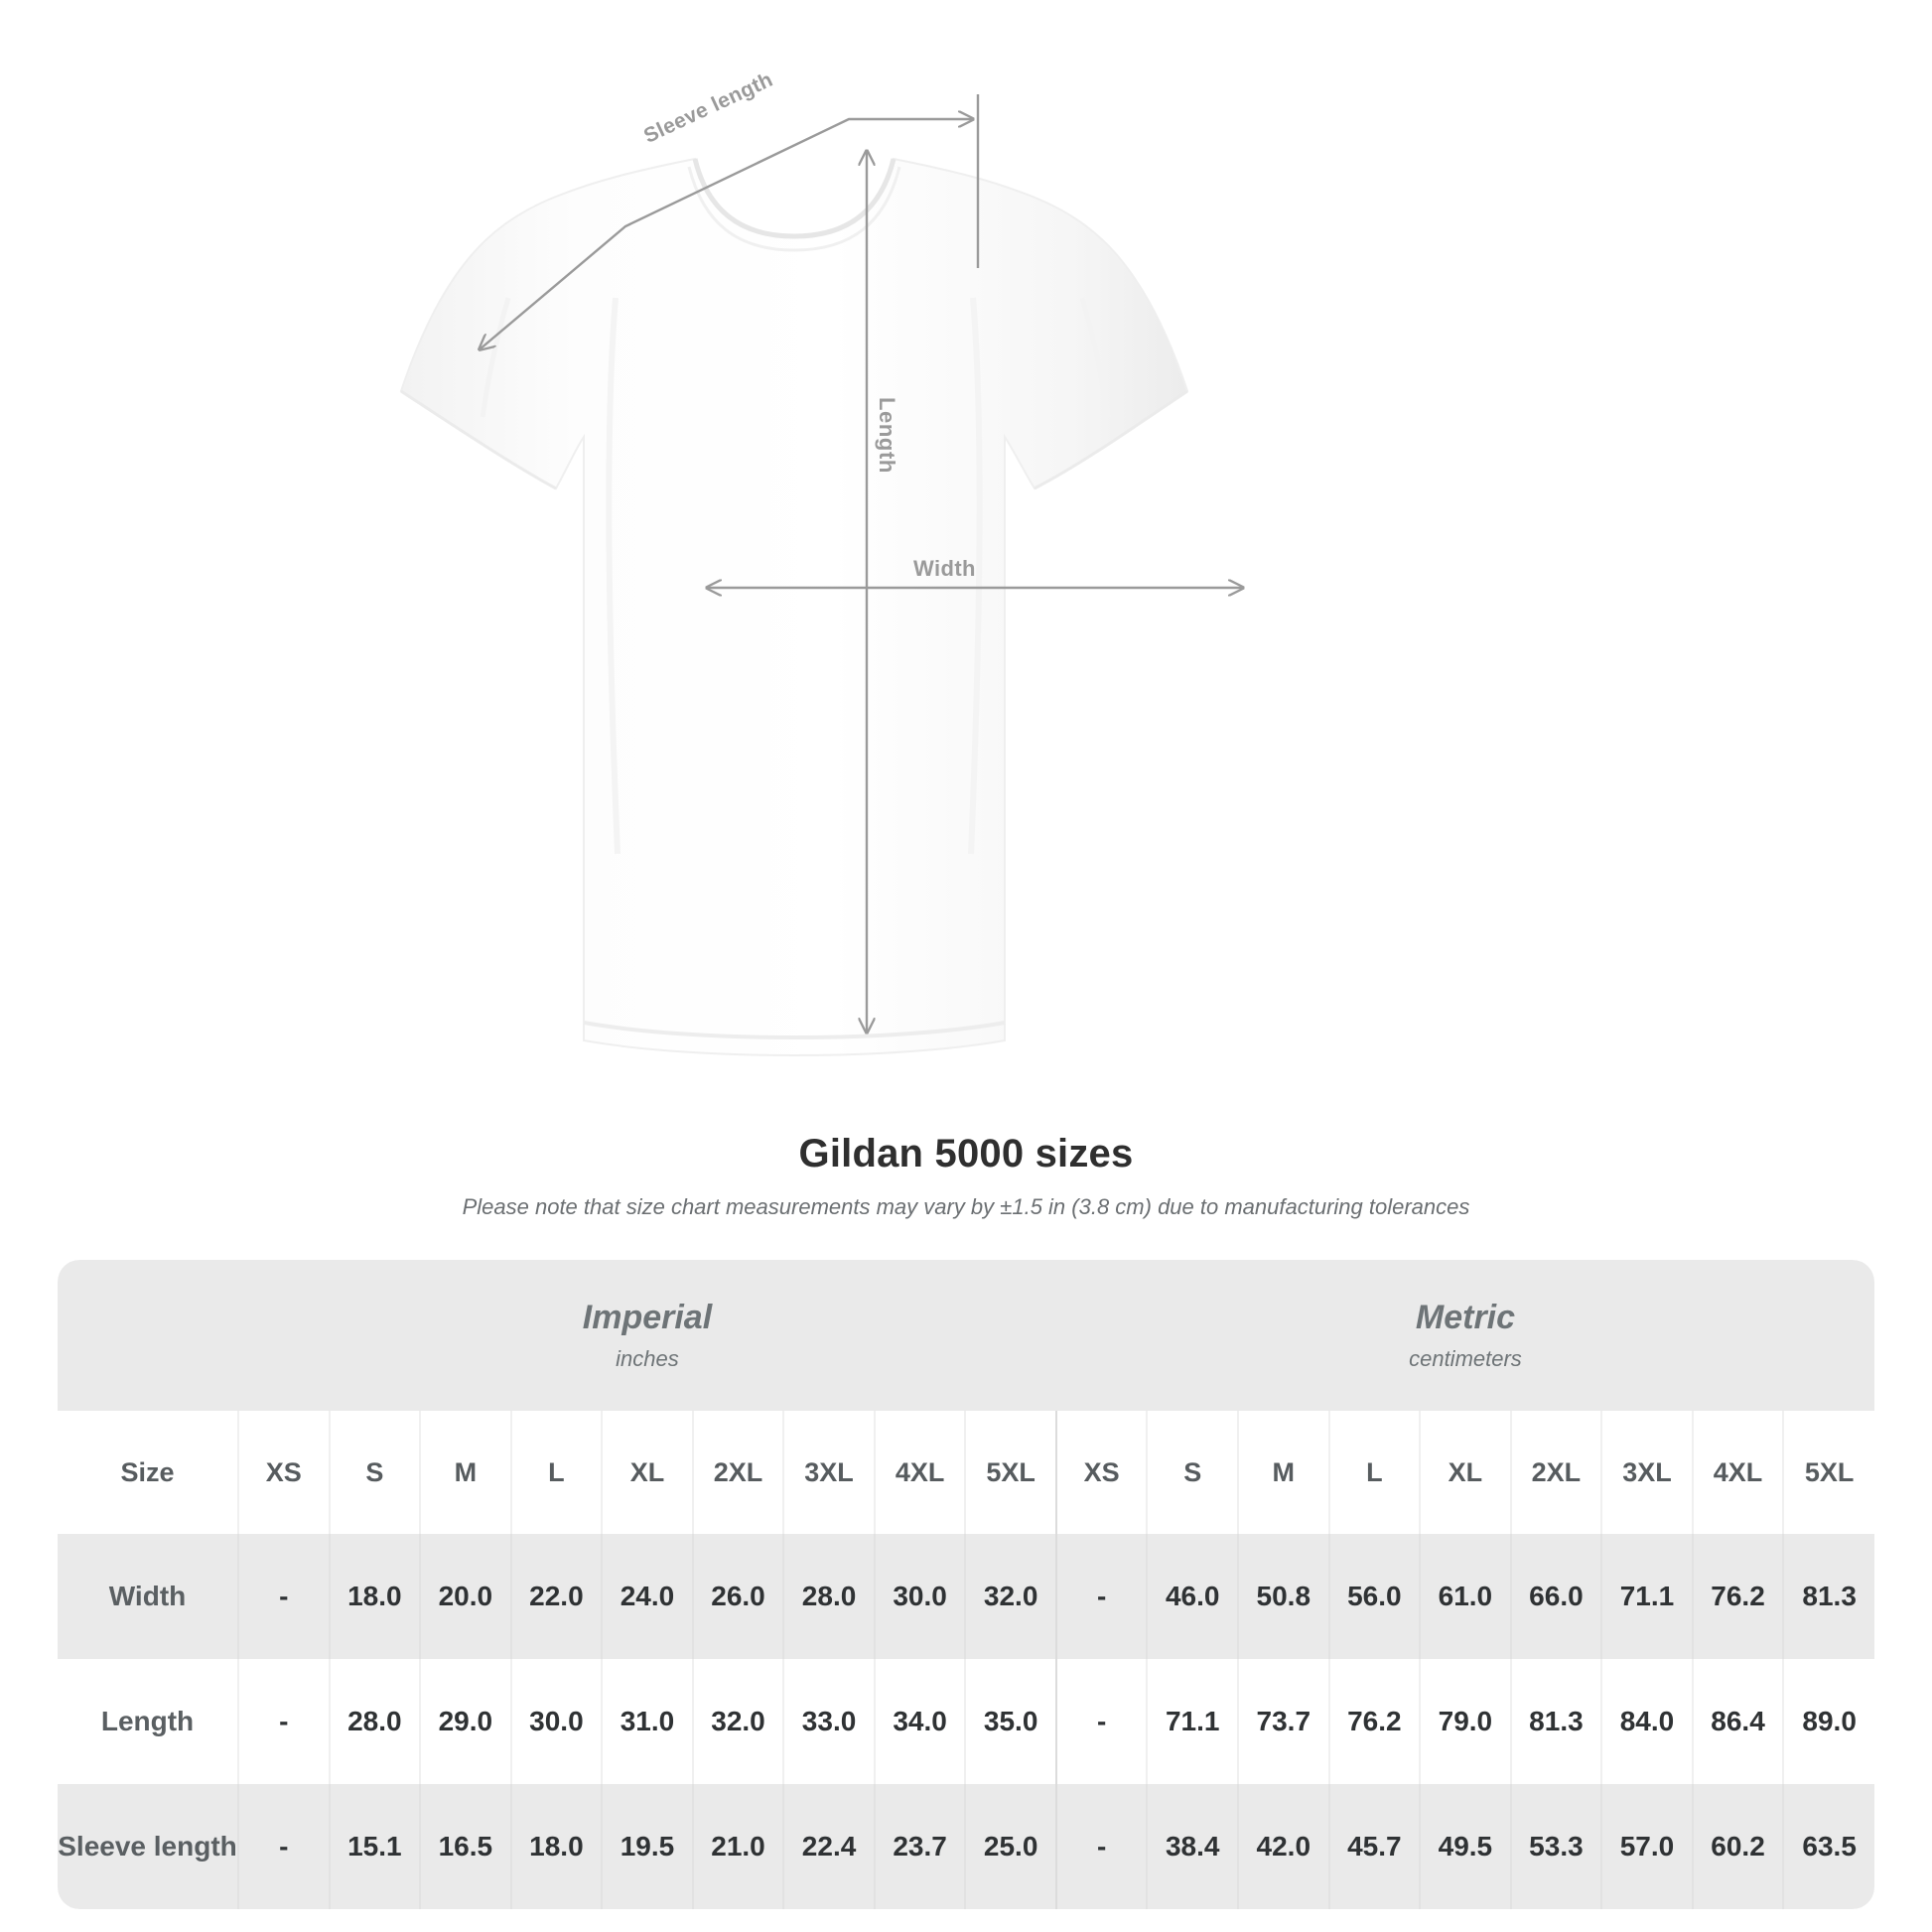 This screenshot has width=1932, height=1932. Describe the element at coordinates (148, 1847) in the screenshot. I see `row-label-sleeve-length: Sleeve length` at that location.